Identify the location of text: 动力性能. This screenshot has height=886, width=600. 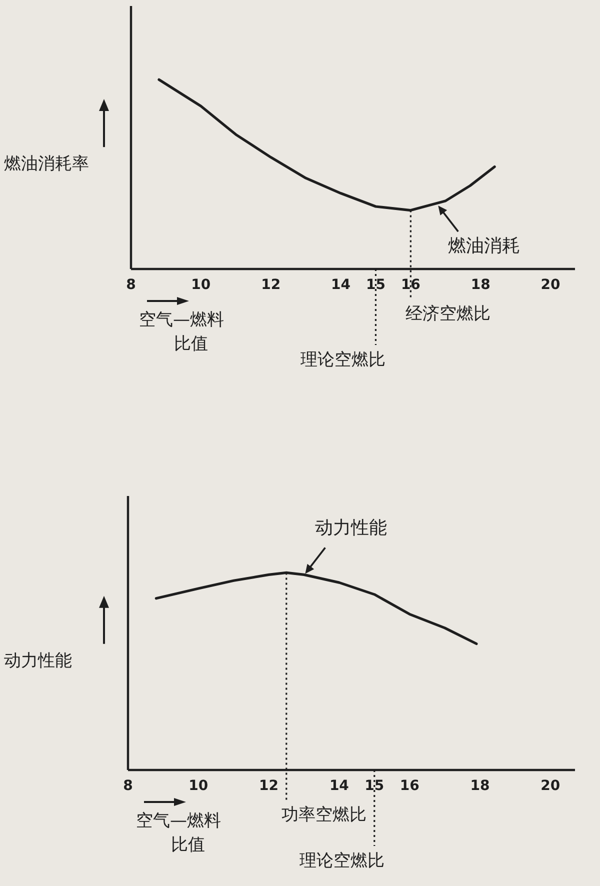
(351, 528).